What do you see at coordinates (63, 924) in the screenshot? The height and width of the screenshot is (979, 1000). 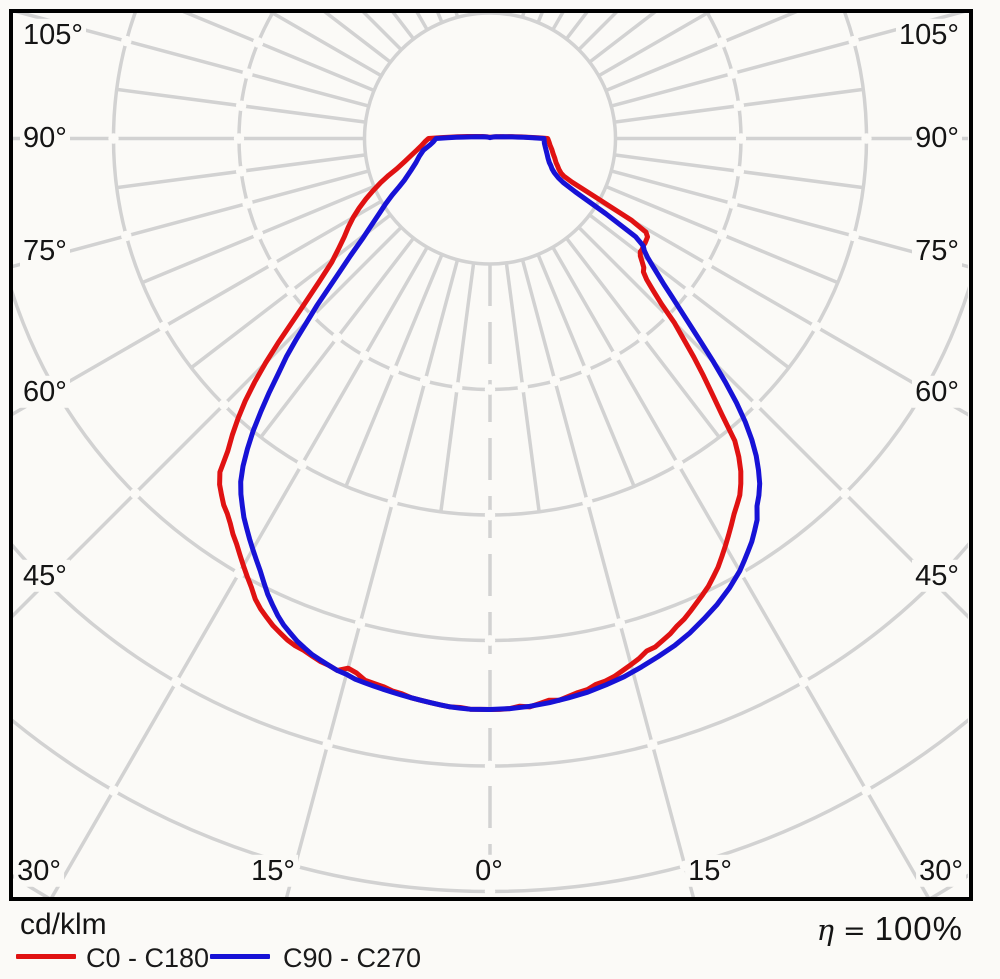 I see `unit-label: cd/klm` at bounding box center [63, 924].